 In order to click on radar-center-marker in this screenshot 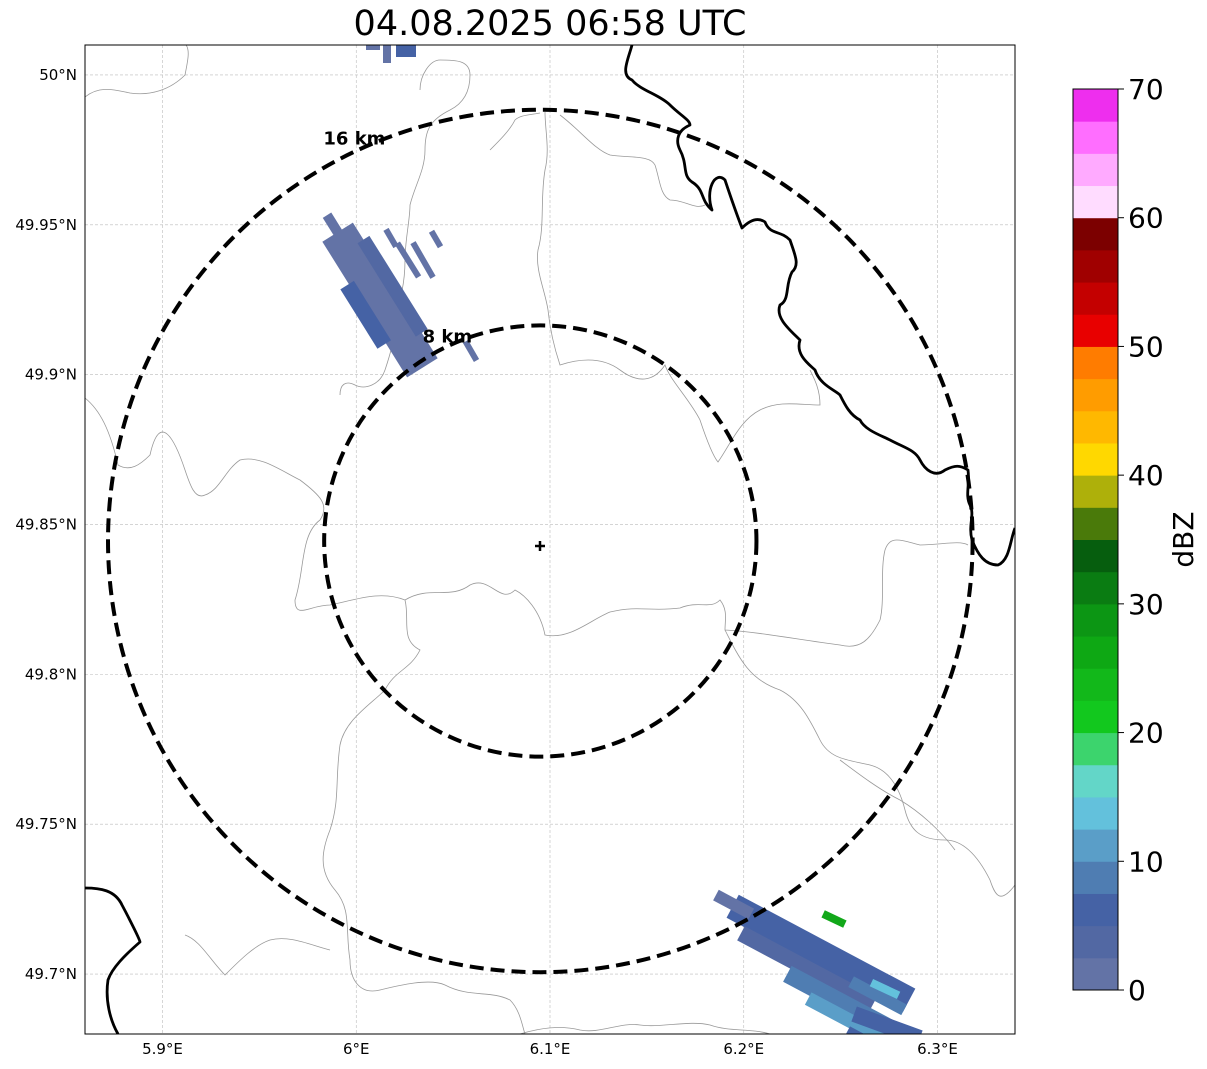, I will do `click(540, 546)`.